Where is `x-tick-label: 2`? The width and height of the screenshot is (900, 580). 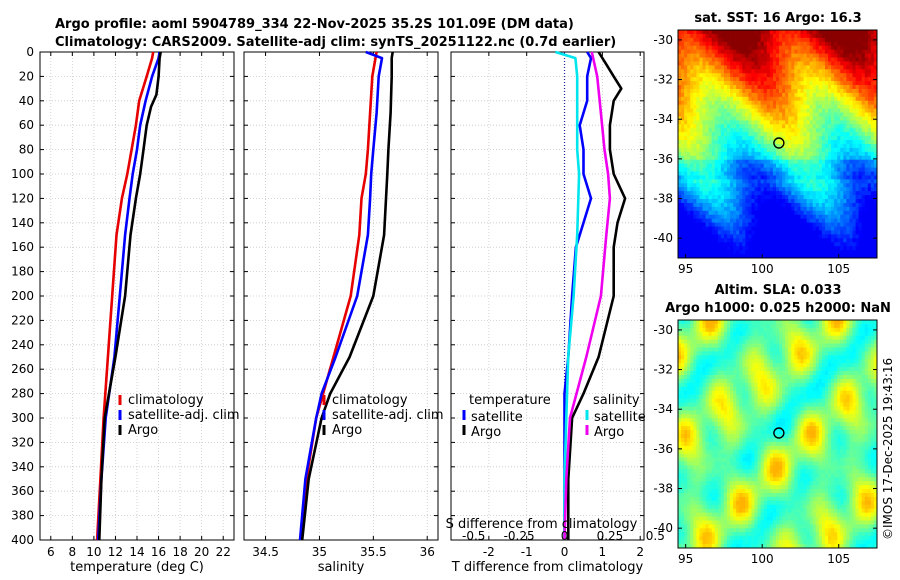
x-tick-label: 2 is located at coordinates (640, 552).